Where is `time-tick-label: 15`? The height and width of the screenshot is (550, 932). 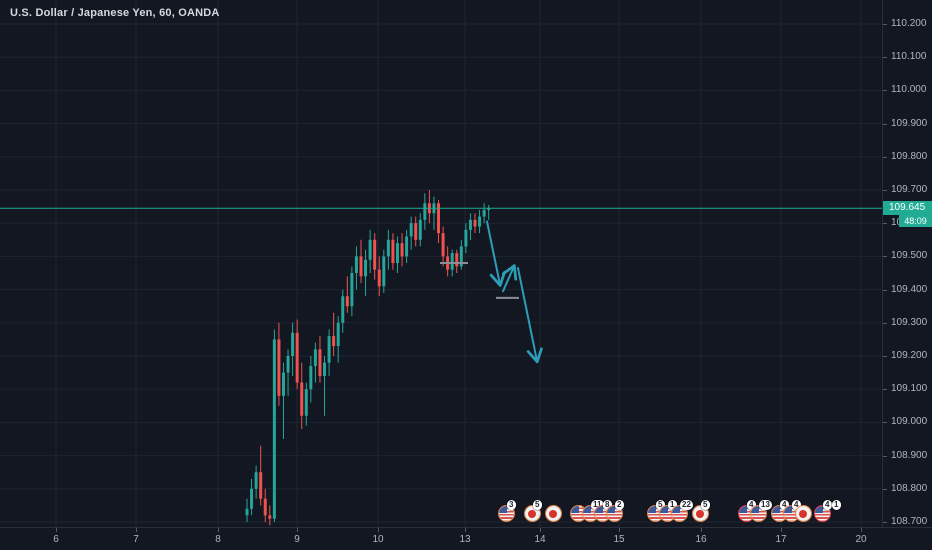
time-tick-label: 15 is located at coordinates (619, 539).